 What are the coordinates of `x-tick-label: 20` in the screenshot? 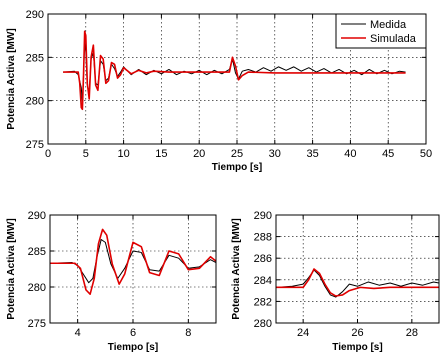 It's located at (199, 154).